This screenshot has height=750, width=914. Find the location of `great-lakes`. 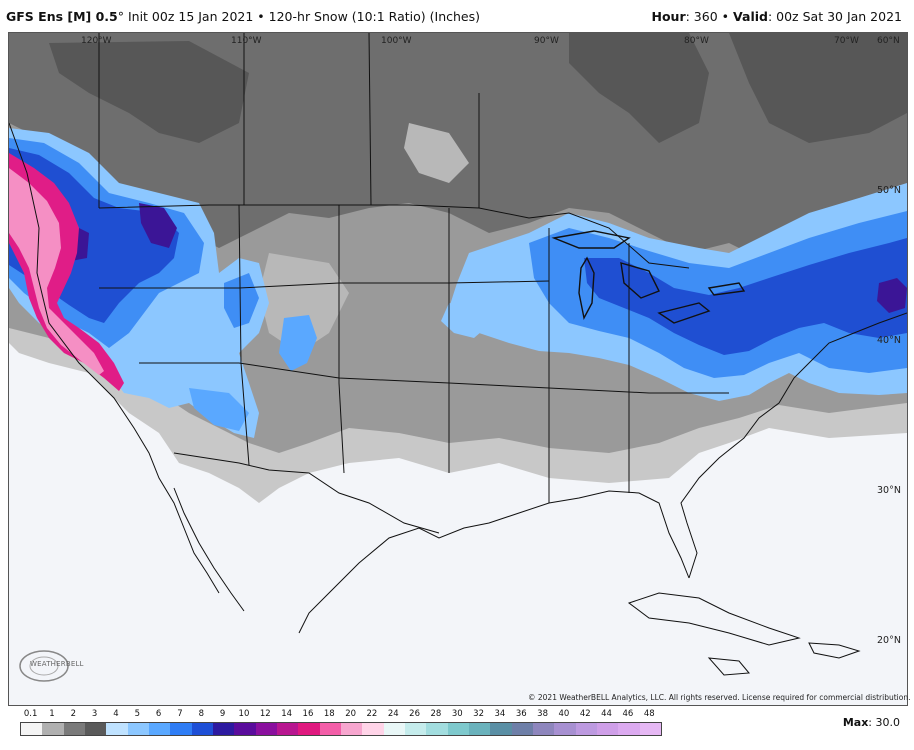

great-lakes is located at coordinates (648, 277).